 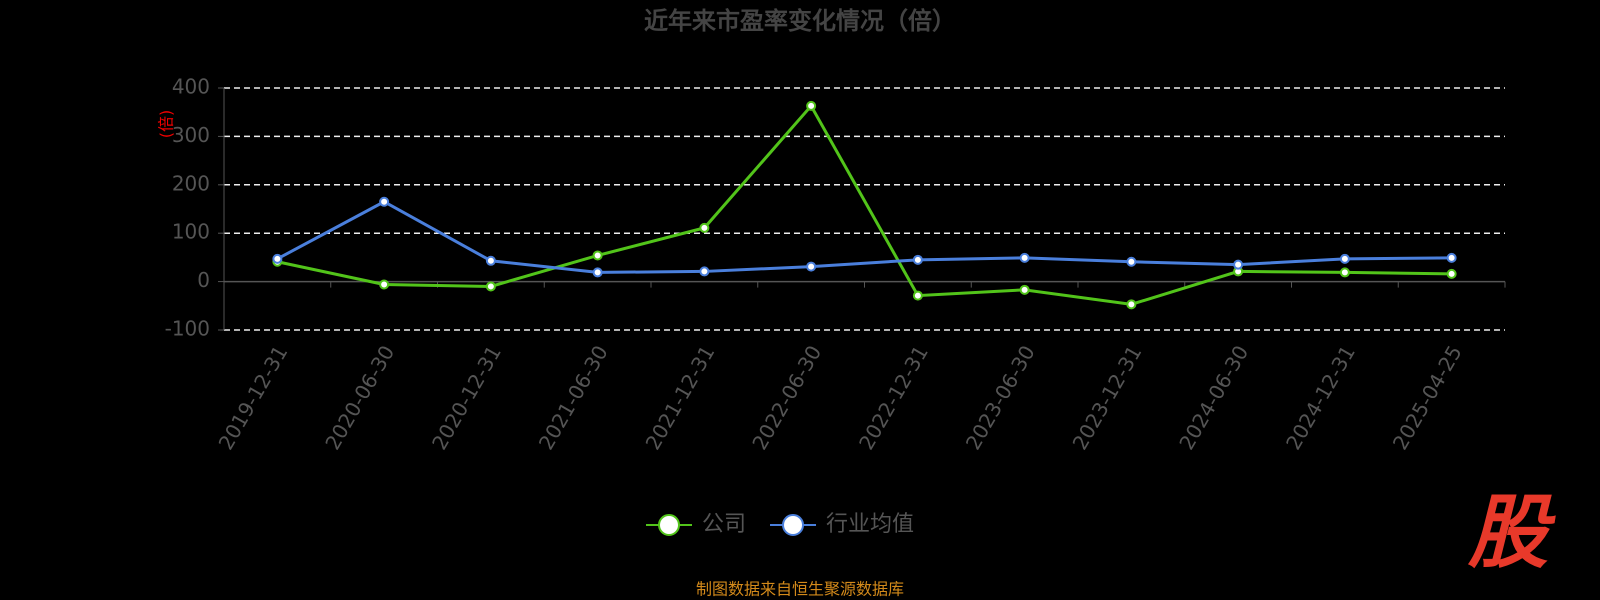 I want to click on x-tick-label: 2023-12-31, so click(x=1107, y=397).